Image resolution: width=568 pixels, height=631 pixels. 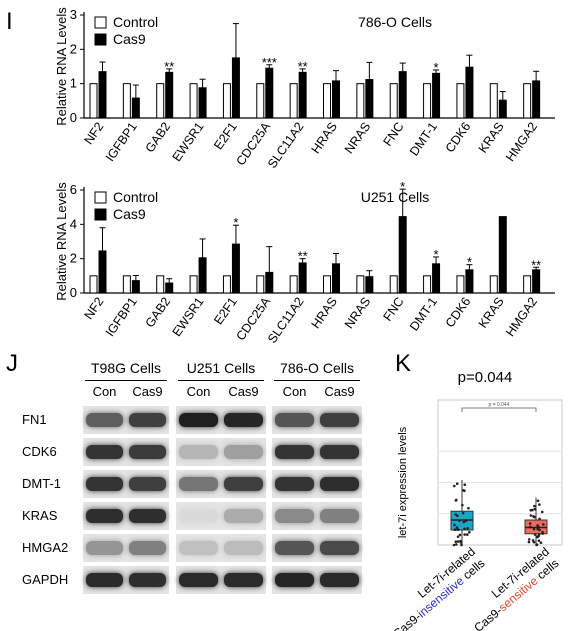 I want to click on blot-lane-label: Con, so click(x=198, y=391).